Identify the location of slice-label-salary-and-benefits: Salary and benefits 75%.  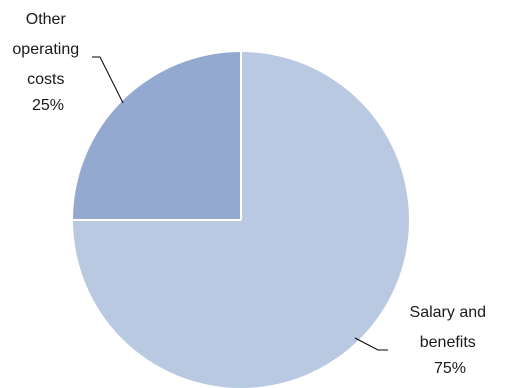
(450, 340).